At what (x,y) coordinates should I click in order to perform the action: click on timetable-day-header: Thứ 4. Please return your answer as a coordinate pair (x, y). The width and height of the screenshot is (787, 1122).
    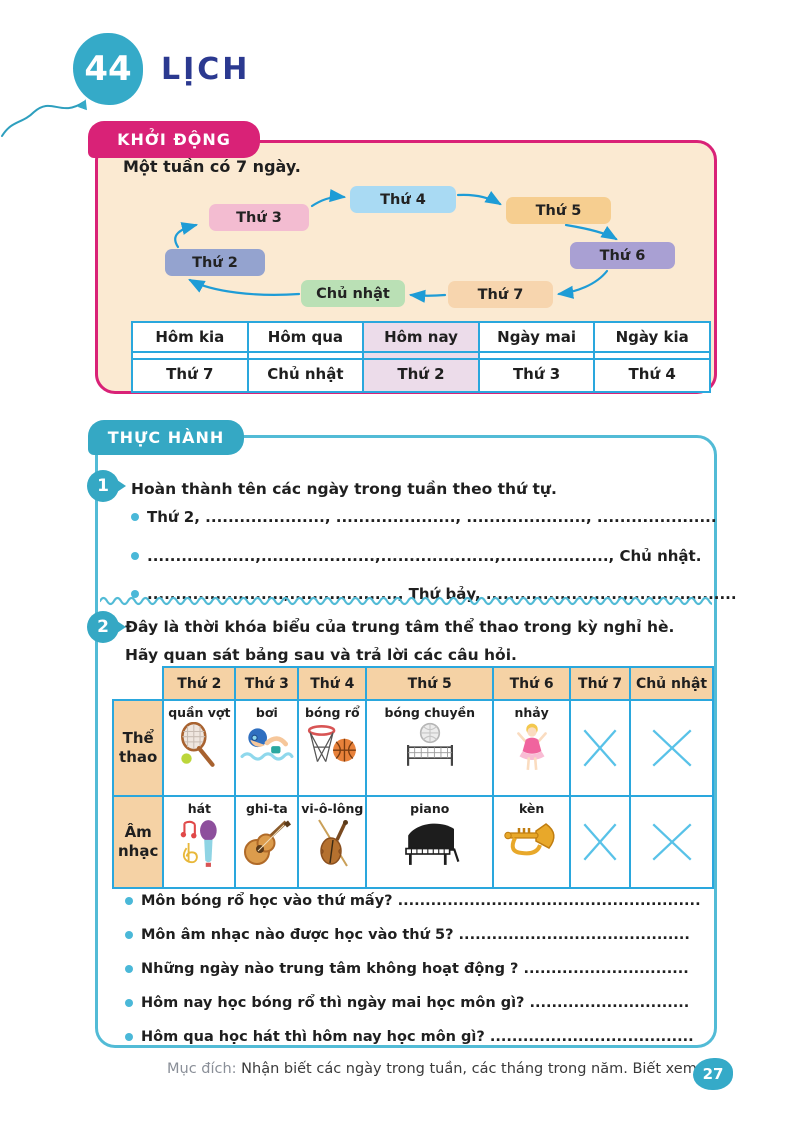
    Looking at the image, I should click on (332, 683).